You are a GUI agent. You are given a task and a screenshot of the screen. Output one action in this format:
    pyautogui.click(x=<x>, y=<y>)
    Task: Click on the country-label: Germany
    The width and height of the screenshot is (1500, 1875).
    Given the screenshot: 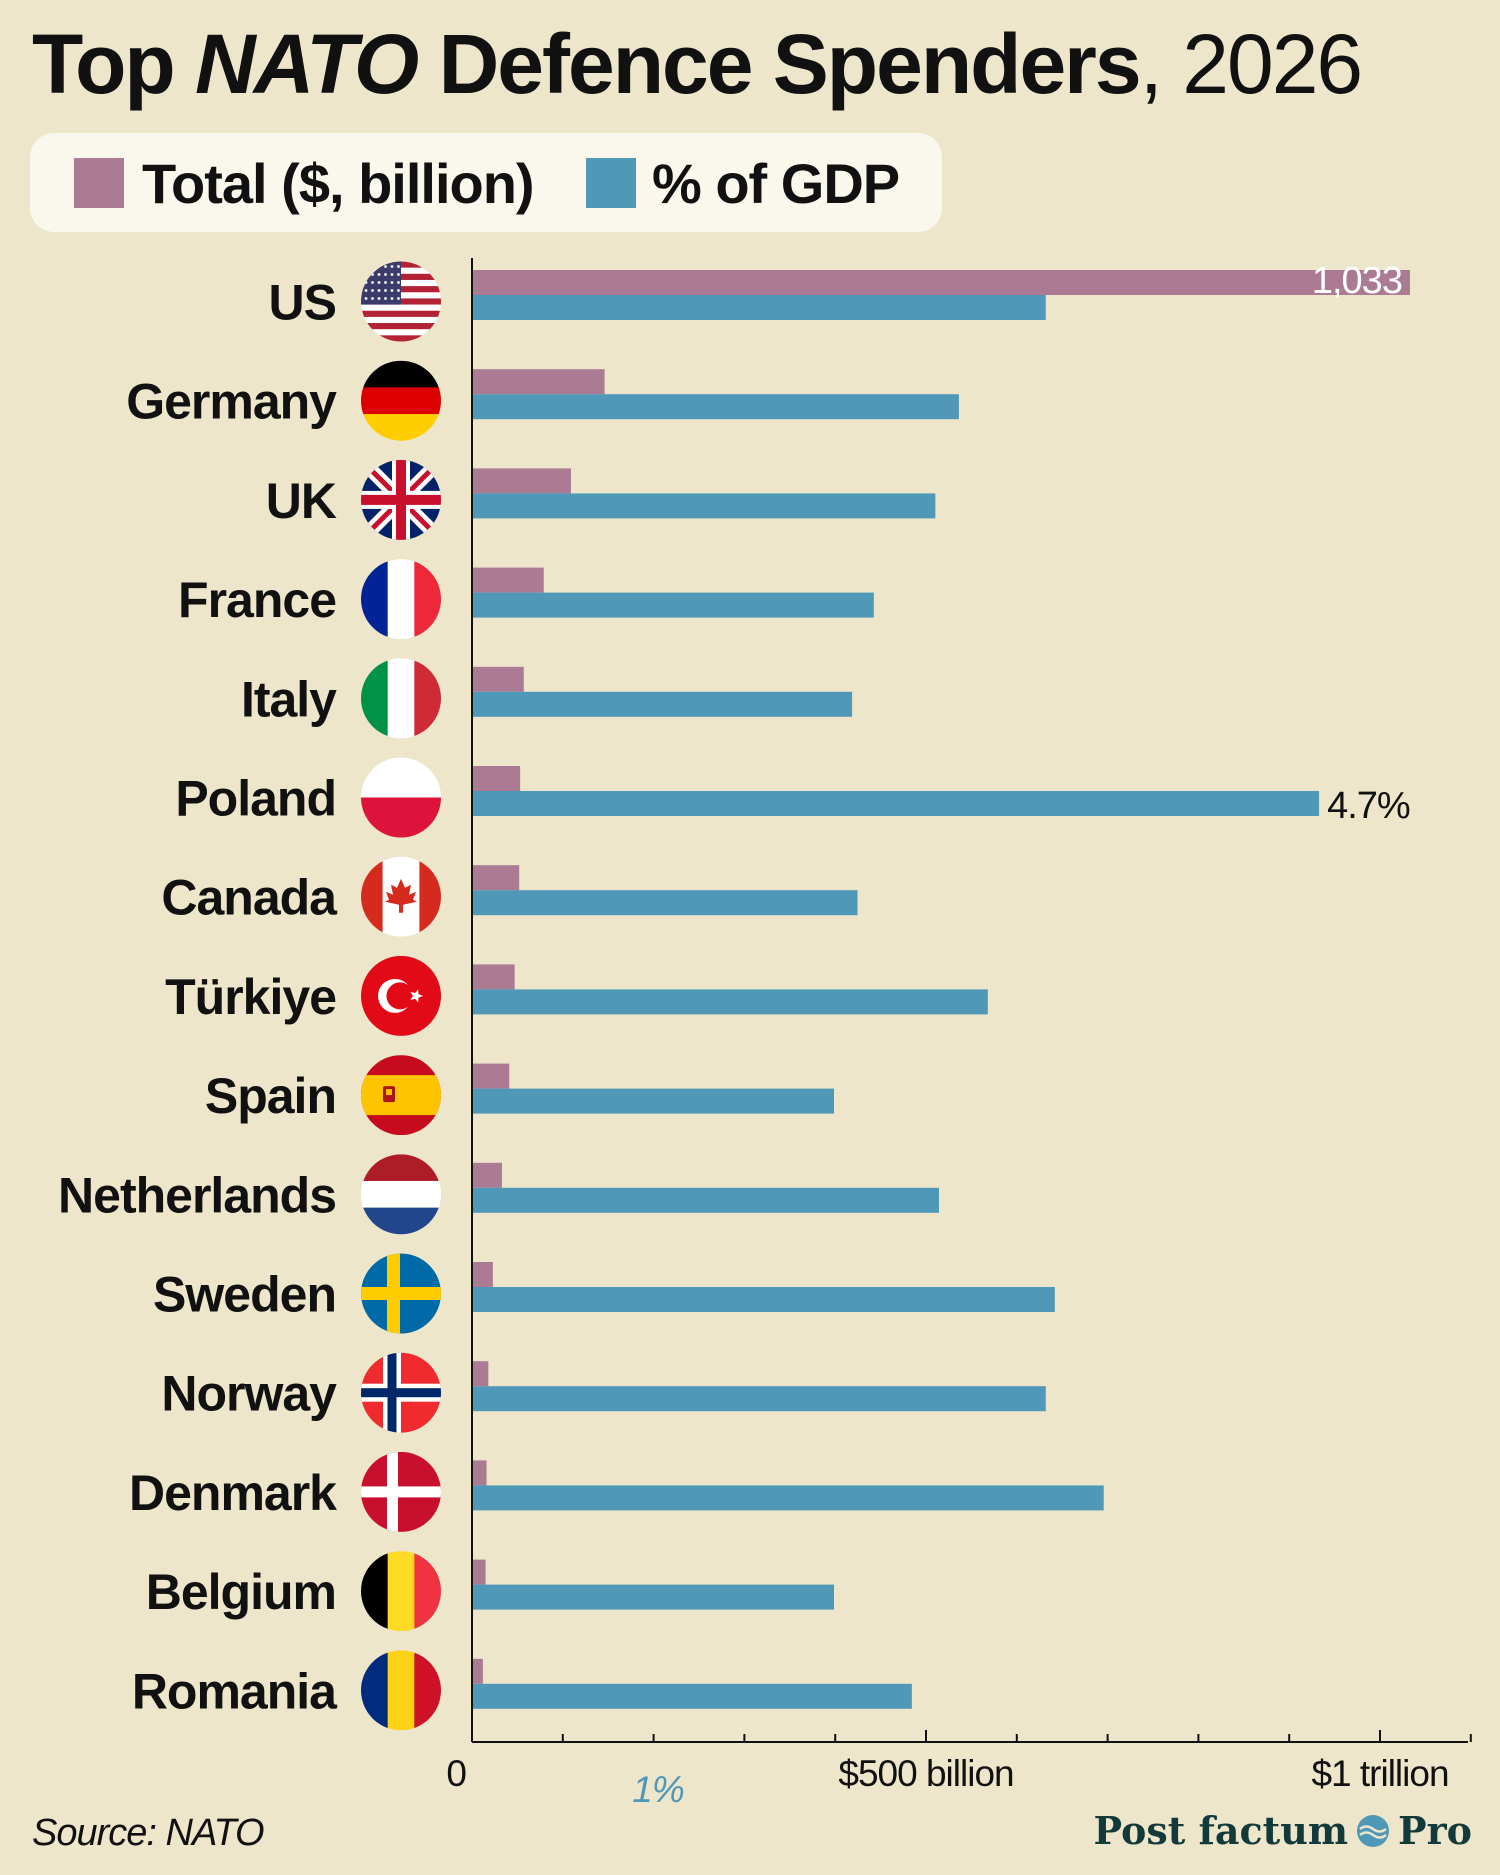 What is the action you would take?
    pyautogui.click(x=231, y=402)
    